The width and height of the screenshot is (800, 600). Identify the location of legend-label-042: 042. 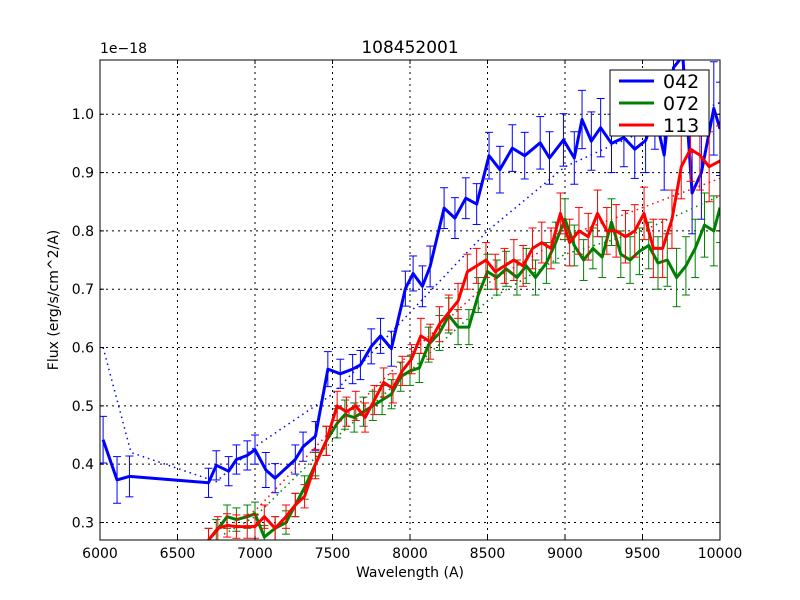
(681, 82).